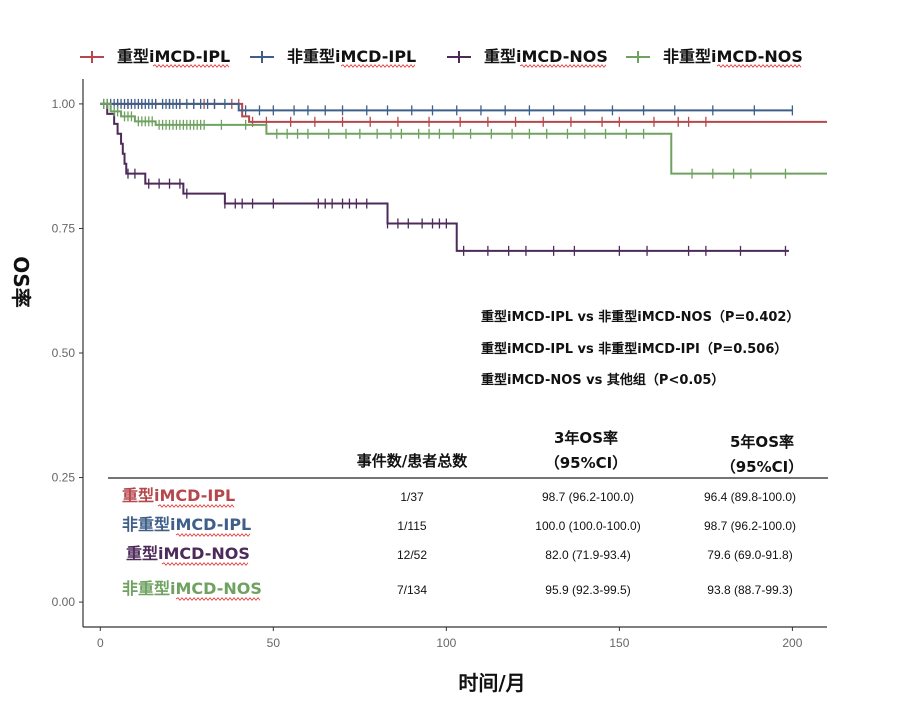  I want to click on table-header-events: 事件数/患者总数, so click(412, 461).